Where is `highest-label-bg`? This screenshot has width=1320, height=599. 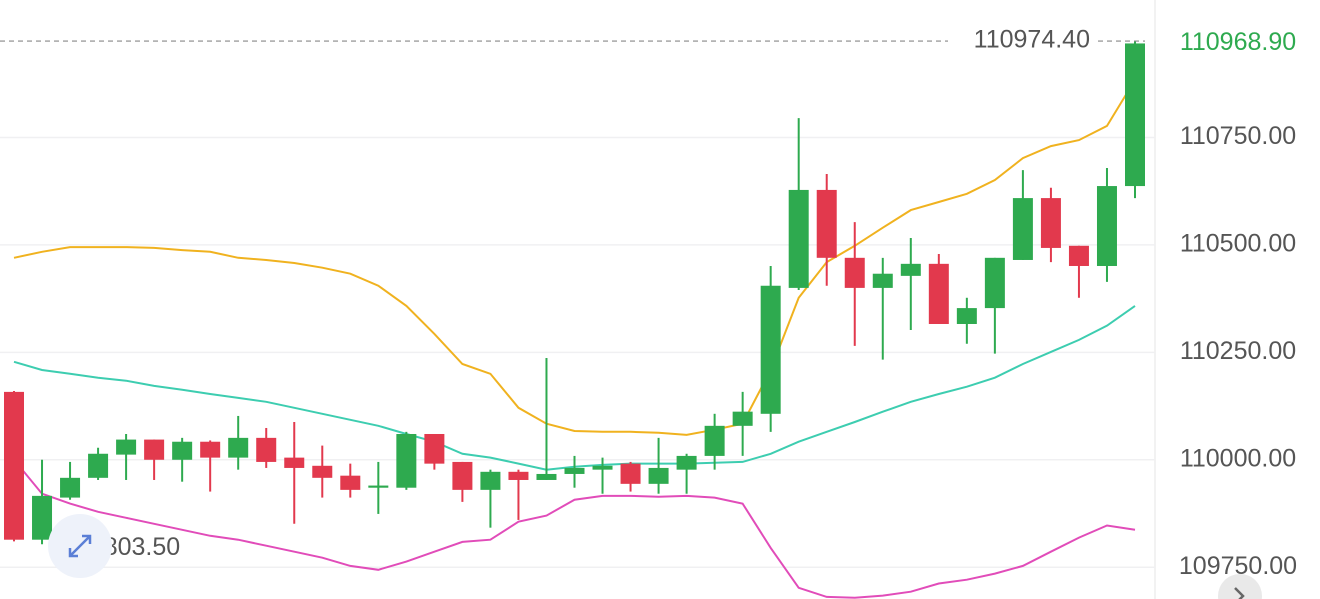 highest-label-bg is located at coordinates (1021, 41).